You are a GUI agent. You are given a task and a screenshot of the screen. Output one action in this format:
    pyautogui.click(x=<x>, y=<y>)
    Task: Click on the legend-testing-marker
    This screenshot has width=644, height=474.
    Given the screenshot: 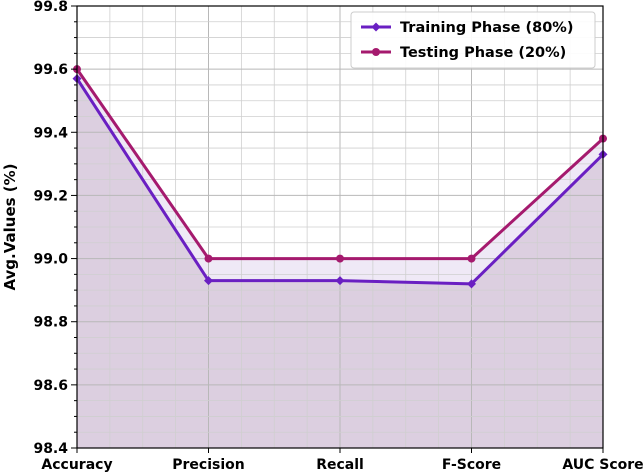 What is the action you would take?
    pyautogui.click(x=376, y=52)
    